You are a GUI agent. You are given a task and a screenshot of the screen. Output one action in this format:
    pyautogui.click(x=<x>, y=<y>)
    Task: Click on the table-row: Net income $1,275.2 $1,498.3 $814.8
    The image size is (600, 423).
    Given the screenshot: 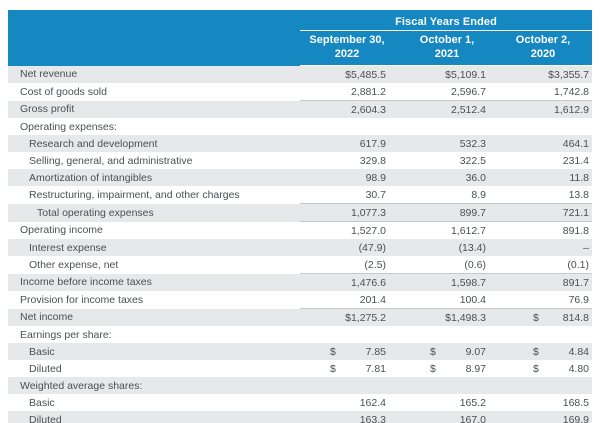 What is the action you would take?
    pyautogui.click(x=300, y=317)
    